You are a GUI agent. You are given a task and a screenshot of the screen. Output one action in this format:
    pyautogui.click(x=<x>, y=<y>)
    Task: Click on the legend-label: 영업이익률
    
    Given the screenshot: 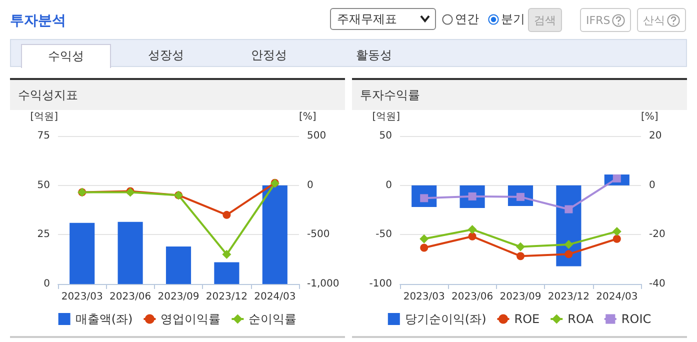 What is the action you would take?
    pyautogui.click(x=190, y=319)
    